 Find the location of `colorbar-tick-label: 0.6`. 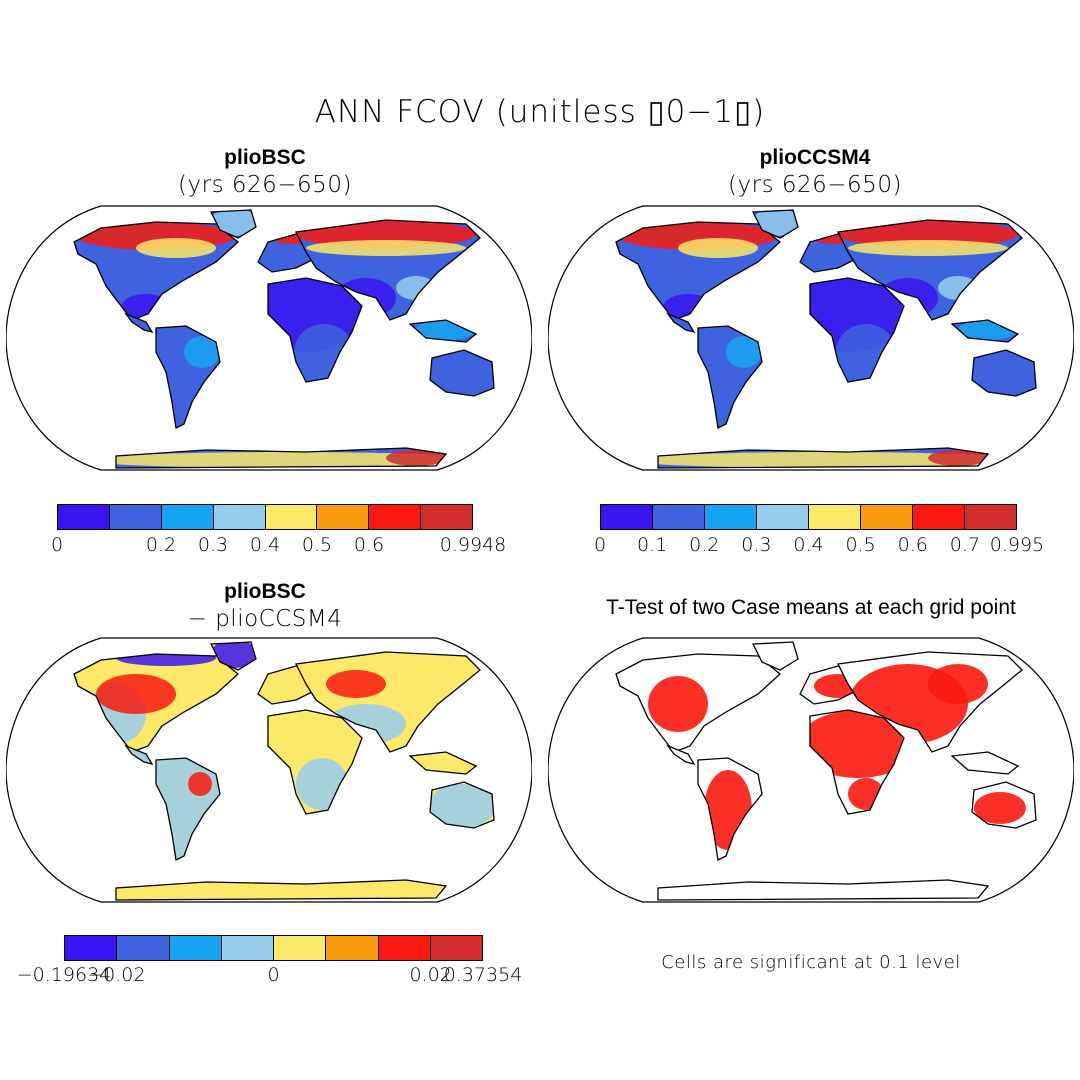

colorbar-tick-label: 0.6 is located at coordinates (912, 545).